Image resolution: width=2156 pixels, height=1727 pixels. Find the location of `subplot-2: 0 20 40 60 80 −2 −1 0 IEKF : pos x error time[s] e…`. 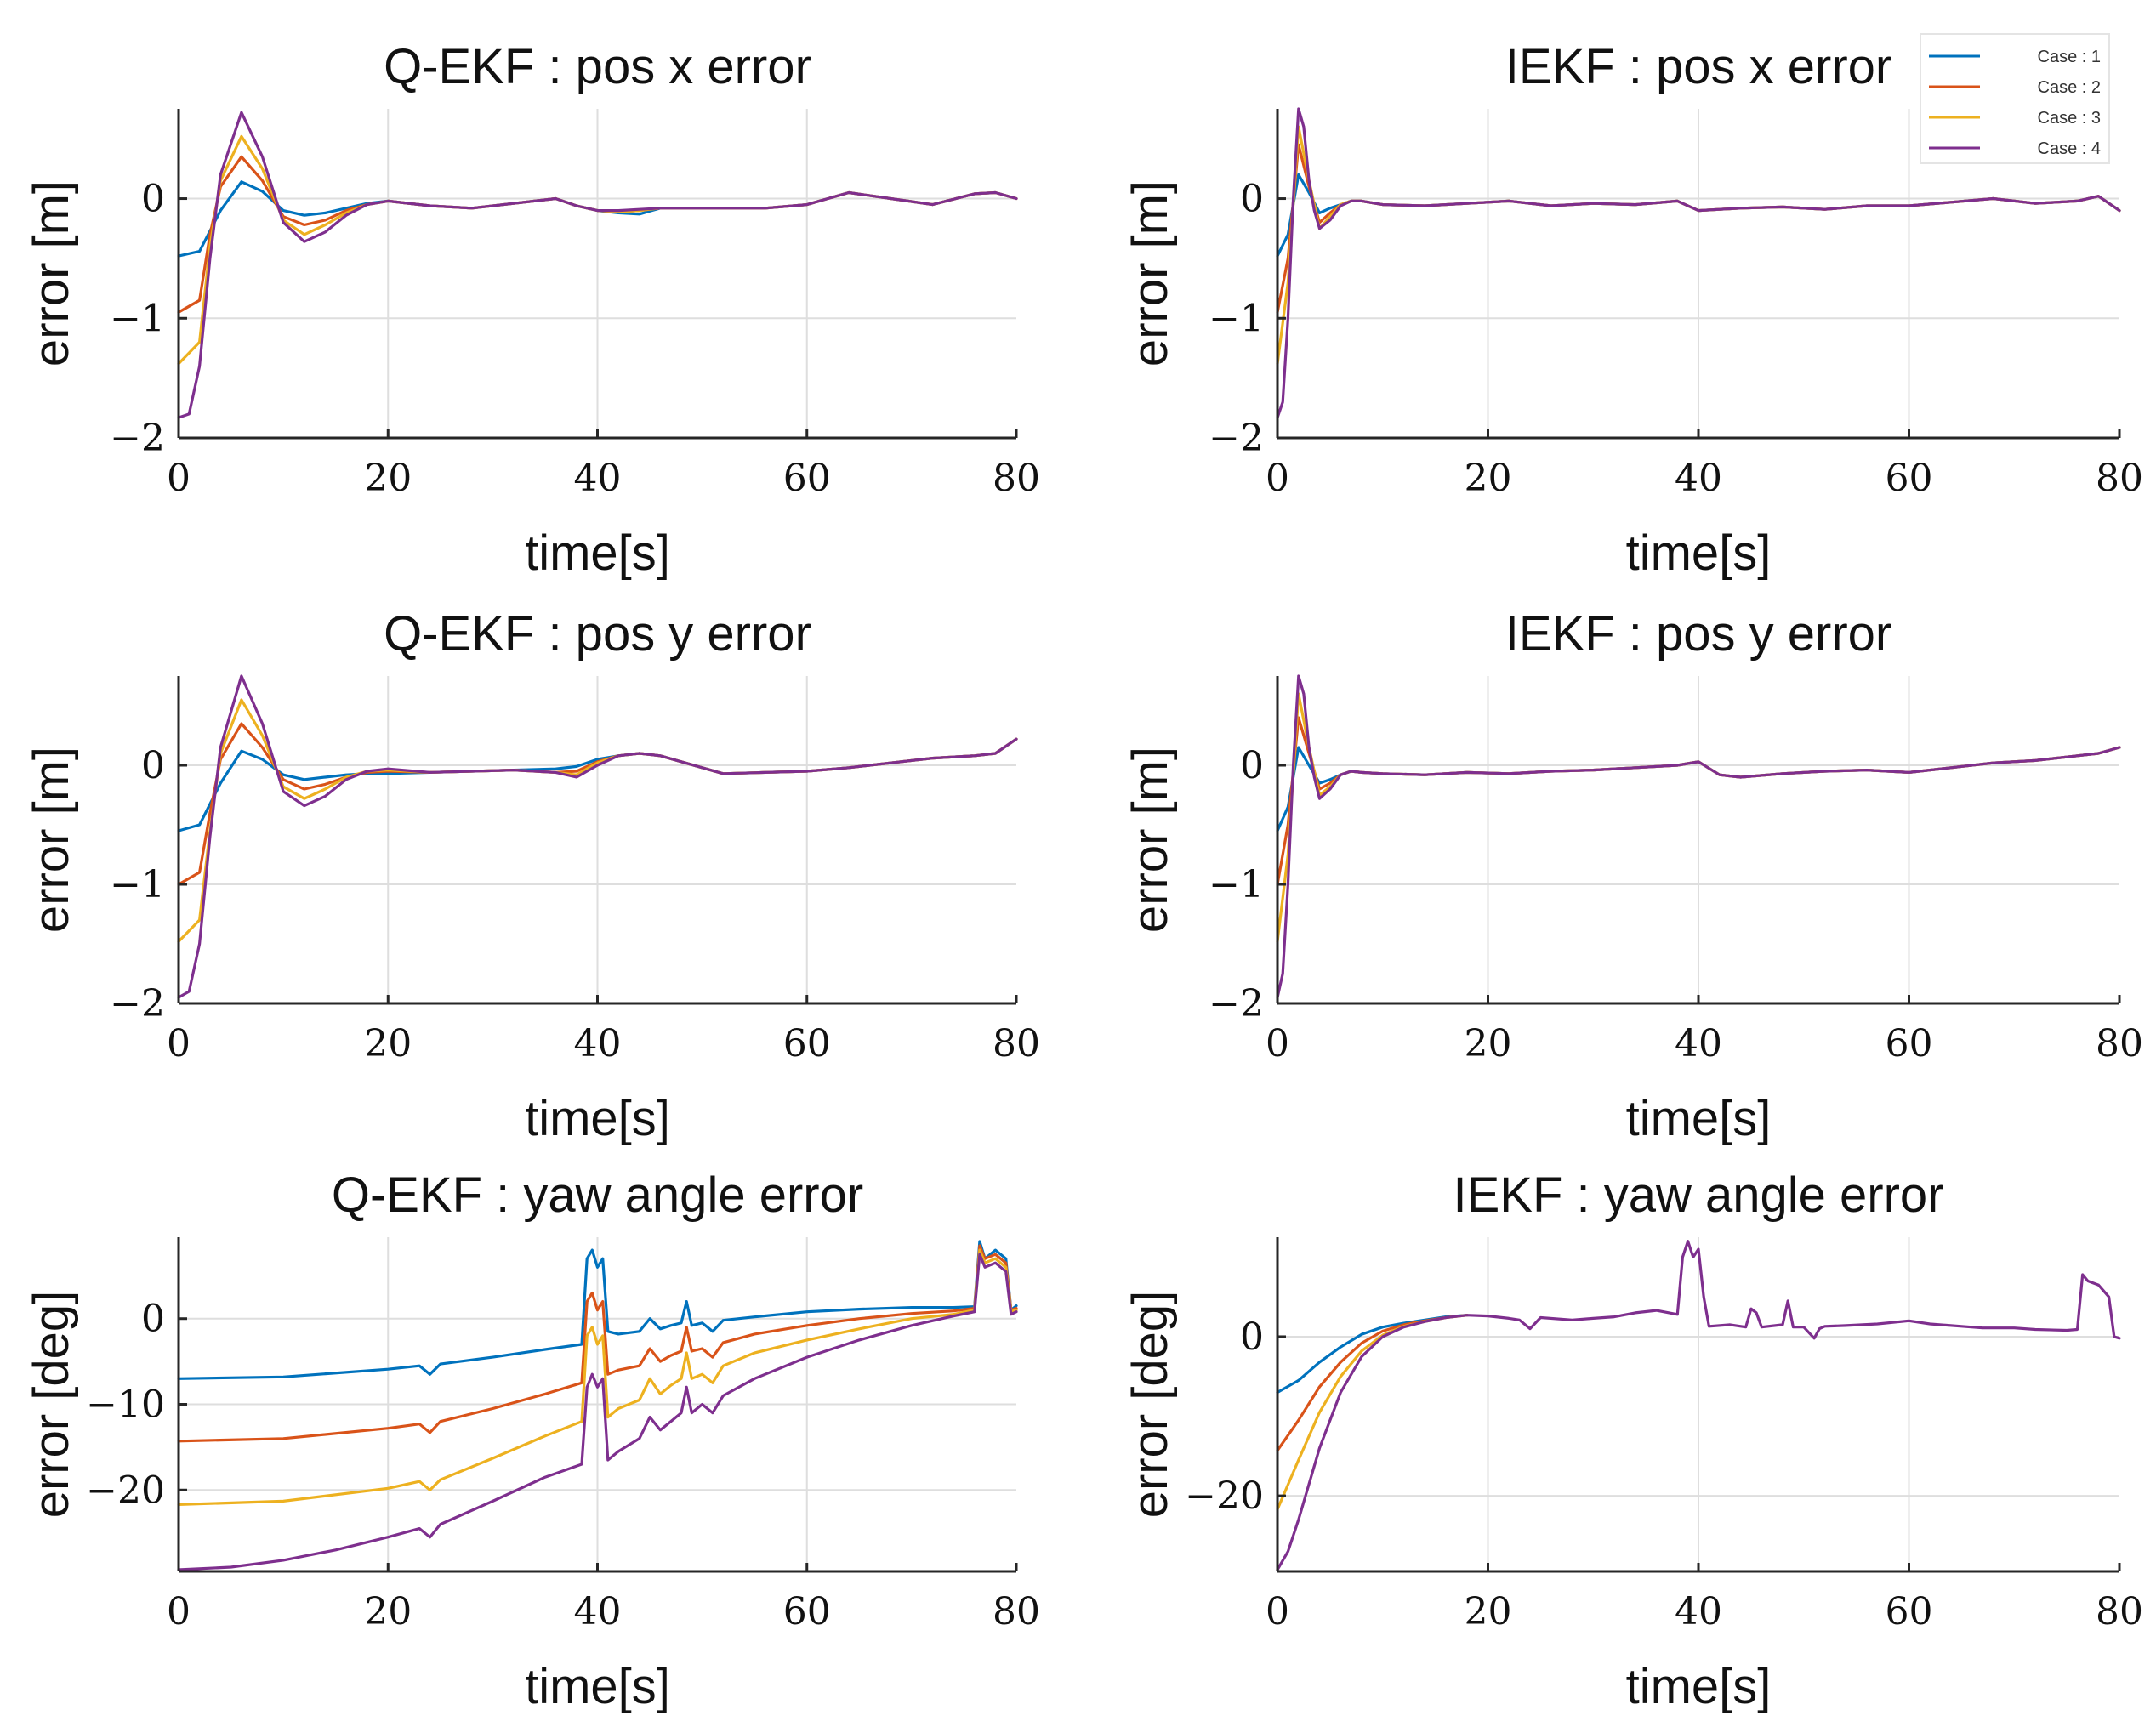

subplot-2: 0 20 40 60 80 −2 −1 0 IEKF : pos x error time[s] e… is located at coordinates (1633, 310).